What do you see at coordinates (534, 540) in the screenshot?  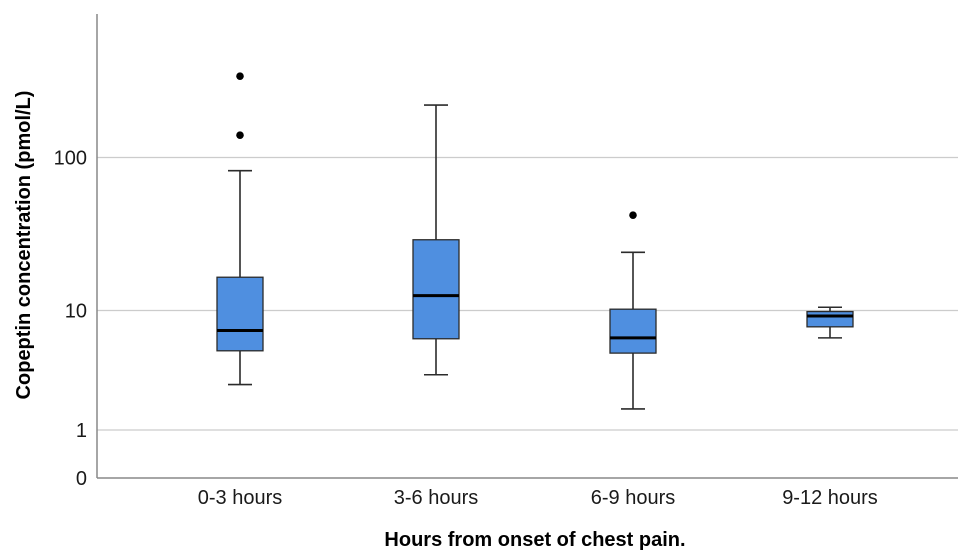 I see `x-axis-title: Hours from onset of chest pain.` at bounding box center [534, 540].